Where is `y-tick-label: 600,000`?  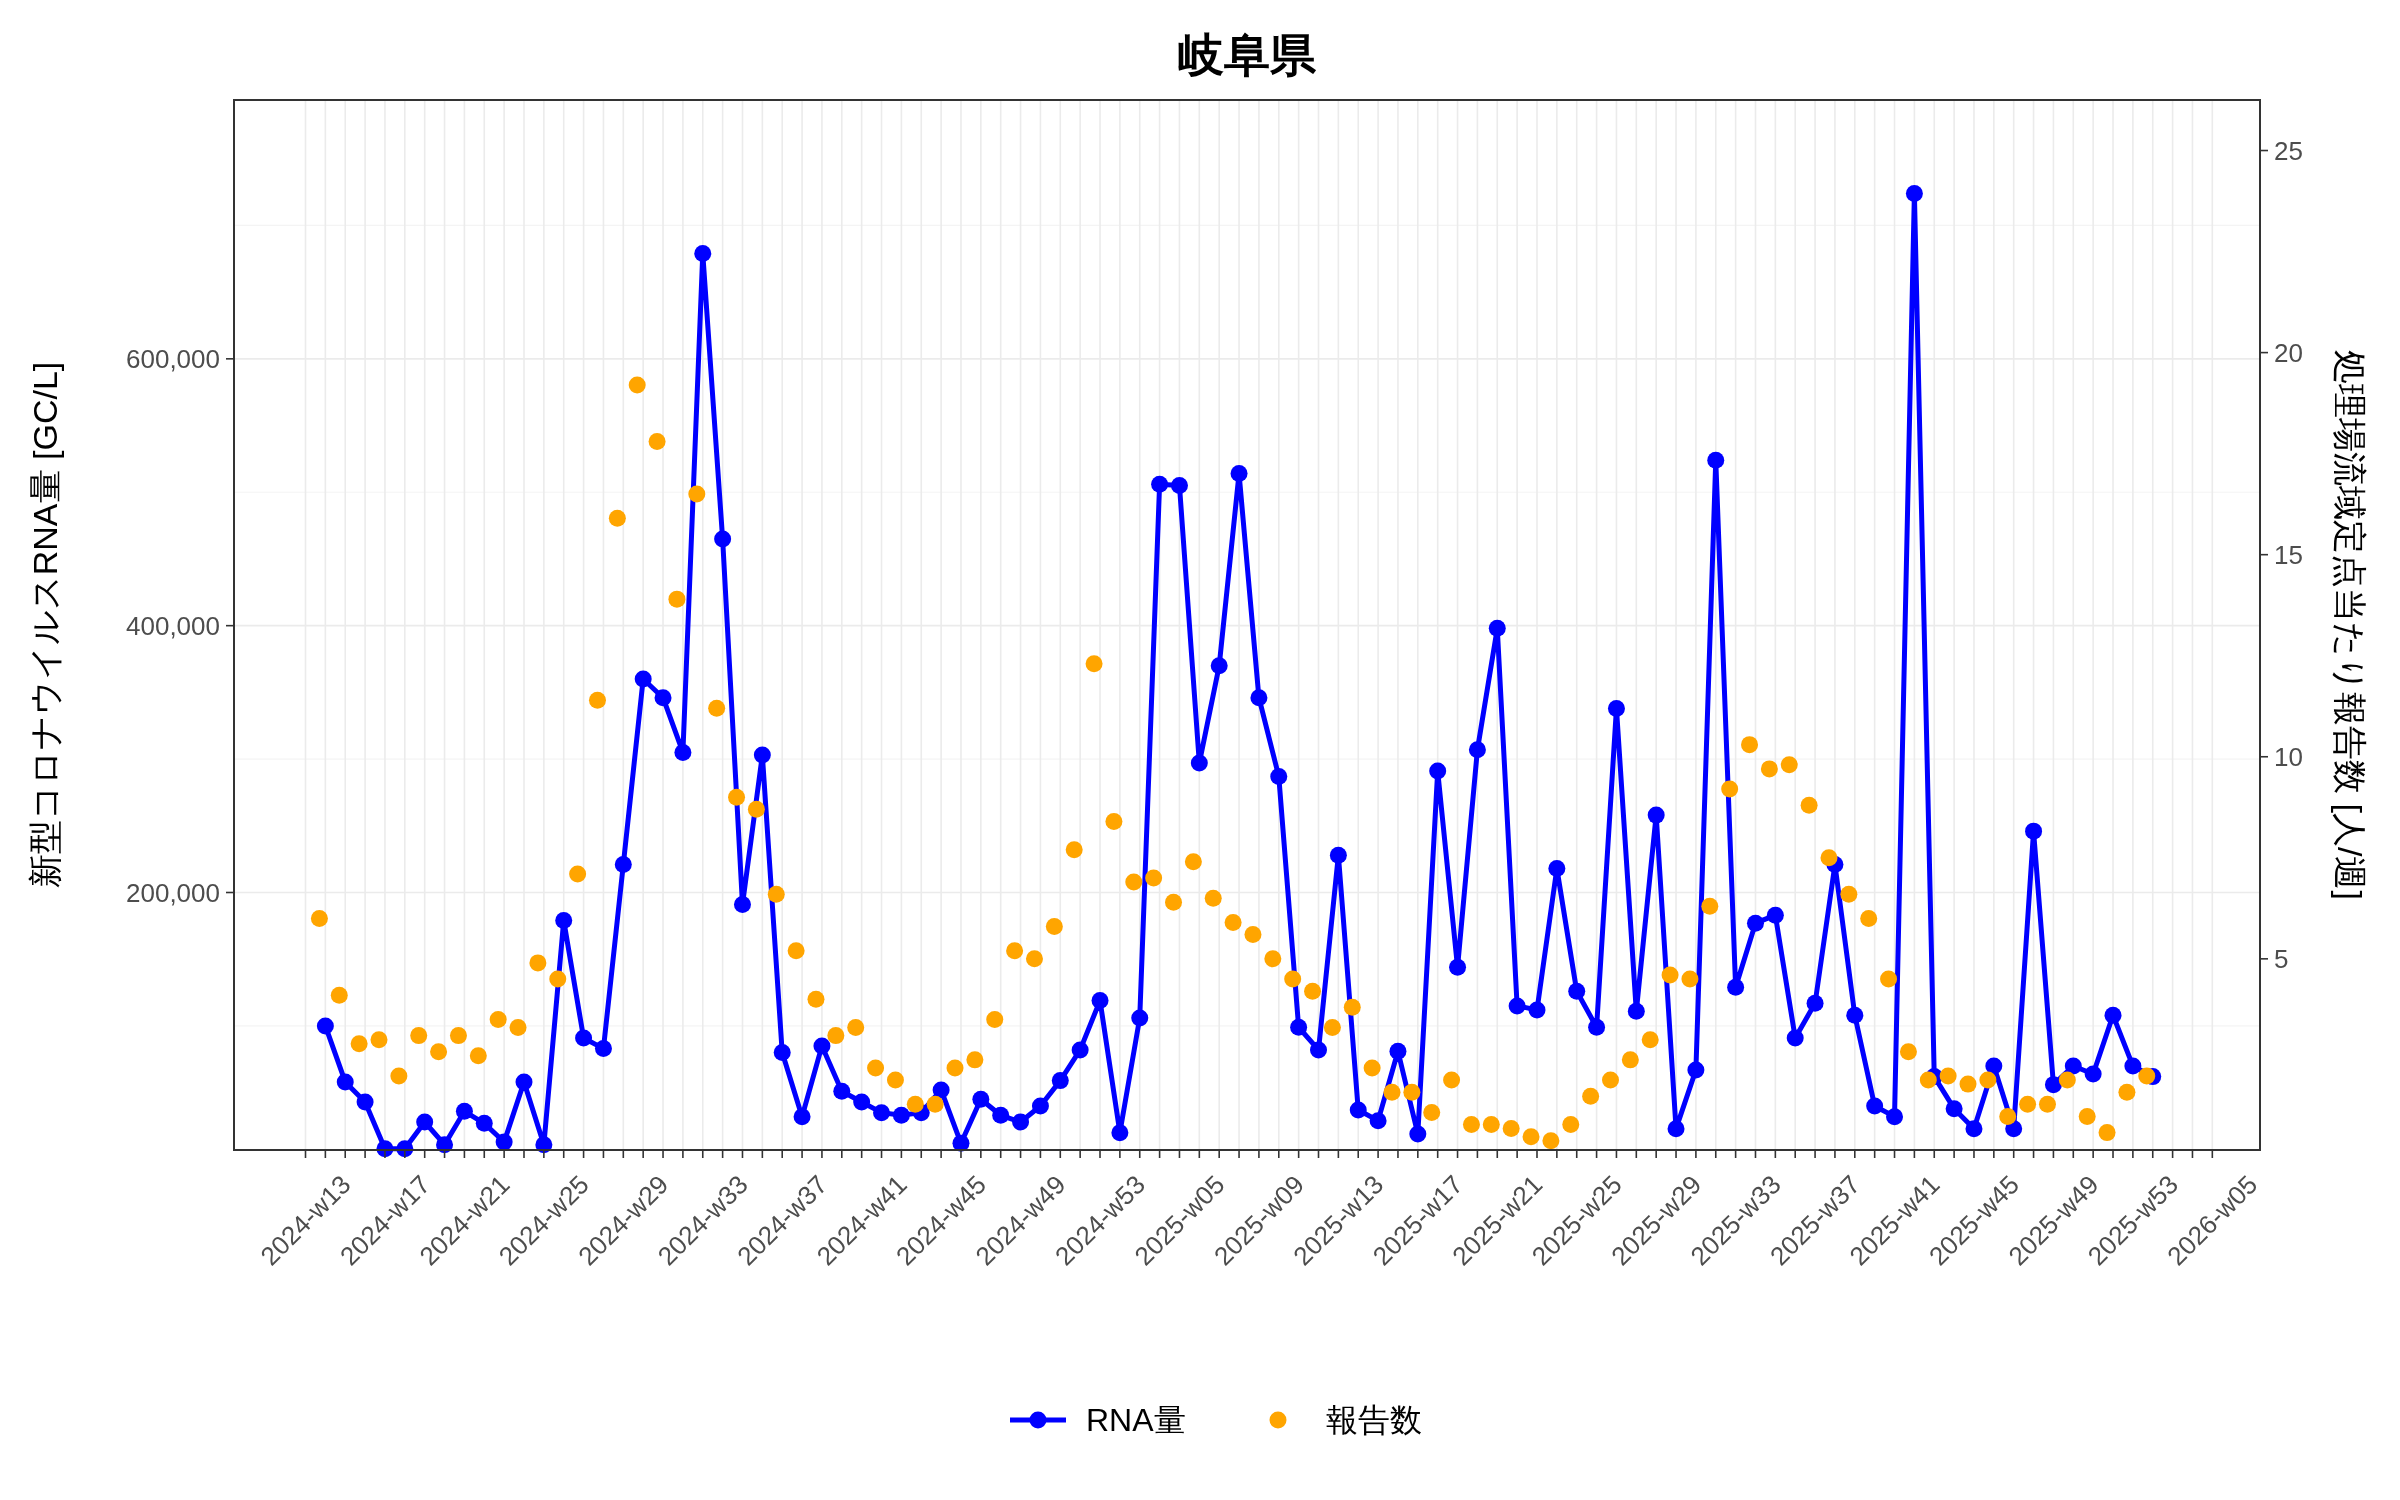 y-tick-label: 600,000 is located at coordinates (173, 358).